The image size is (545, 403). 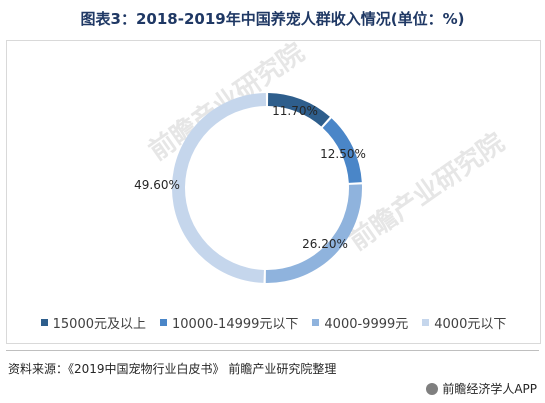 I want to click on brand-footer: 前瞻经济学人APP, so click(x=481, y=388).